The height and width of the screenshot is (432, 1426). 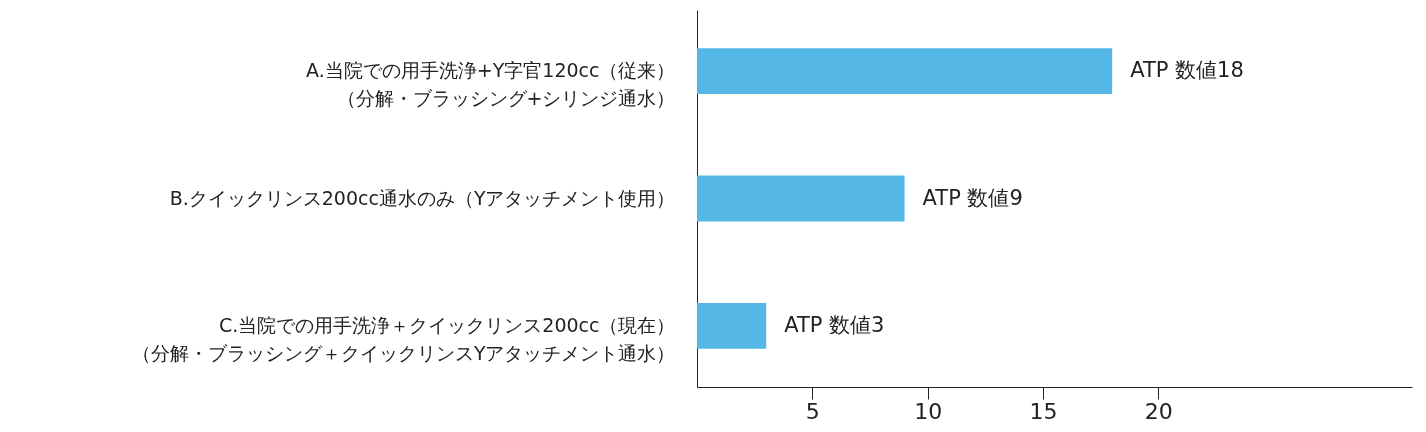 What do you see at coordinates (928, 411) in the screenshot?
I see `x-tick-label: 10` at bounding box center [928, 411].